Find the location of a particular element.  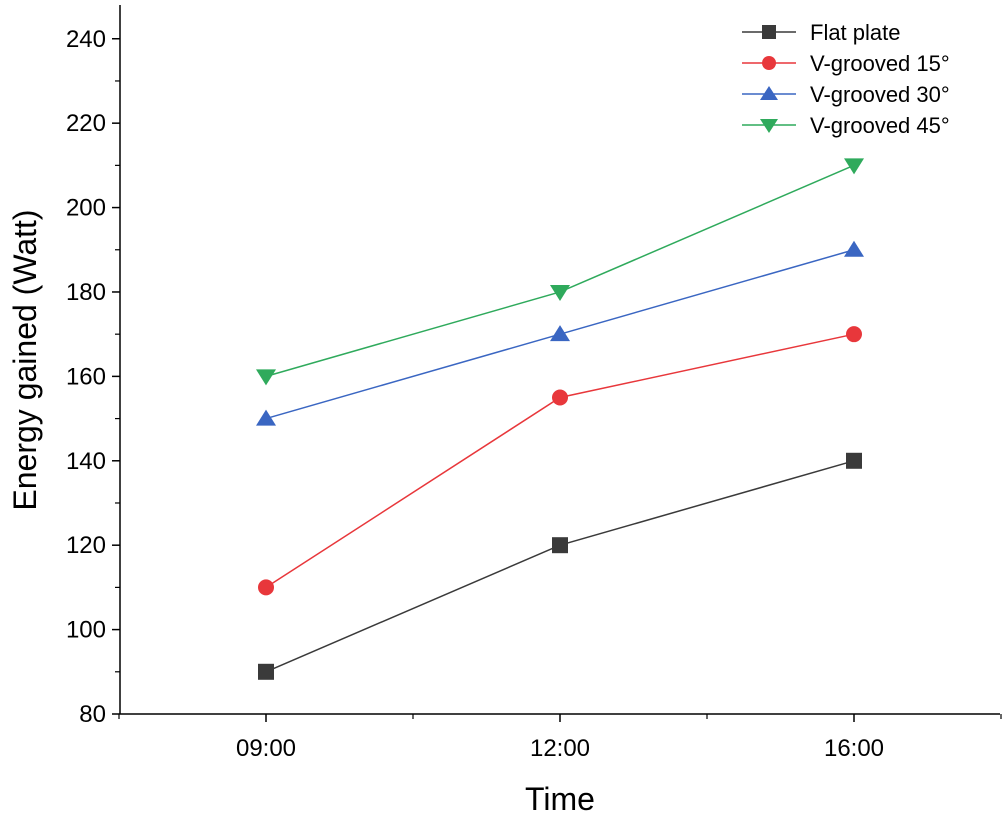

x-tick-label: 12:00 is located at coordinates (560, 748).